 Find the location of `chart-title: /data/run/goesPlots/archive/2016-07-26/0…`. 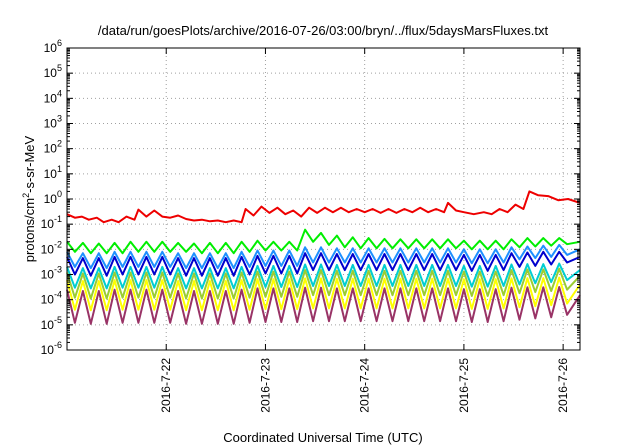

chart-title: /data/run/goesPlots/archive/2016-07-26/0… is located at coordinates (323, 30).